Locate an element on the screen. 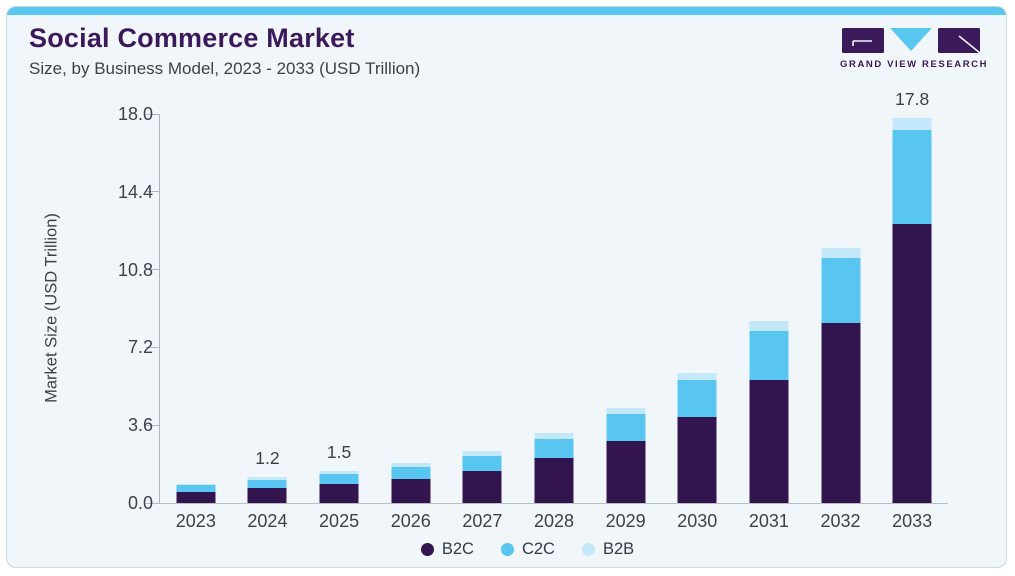 The image size is (1015, 576). bar-slot-2023: 2023 is located at coordinates (196, 322).